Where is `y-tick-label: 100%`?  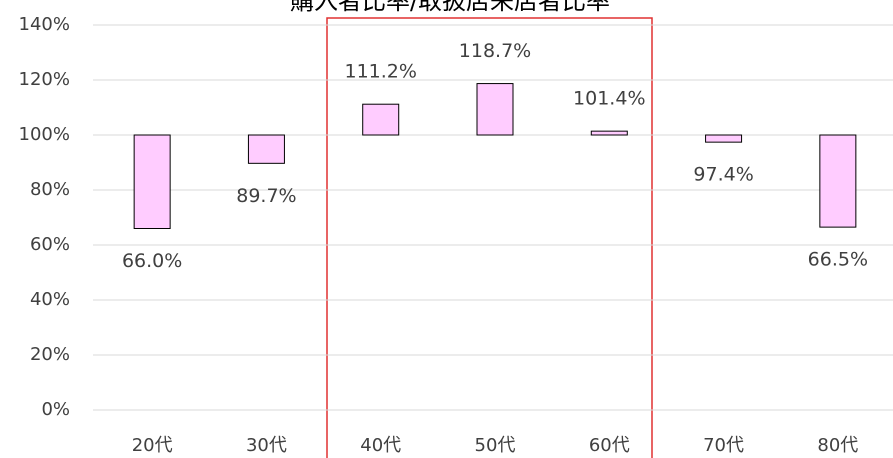 y-tick-label: 100% is located at coordinates (44, 134).